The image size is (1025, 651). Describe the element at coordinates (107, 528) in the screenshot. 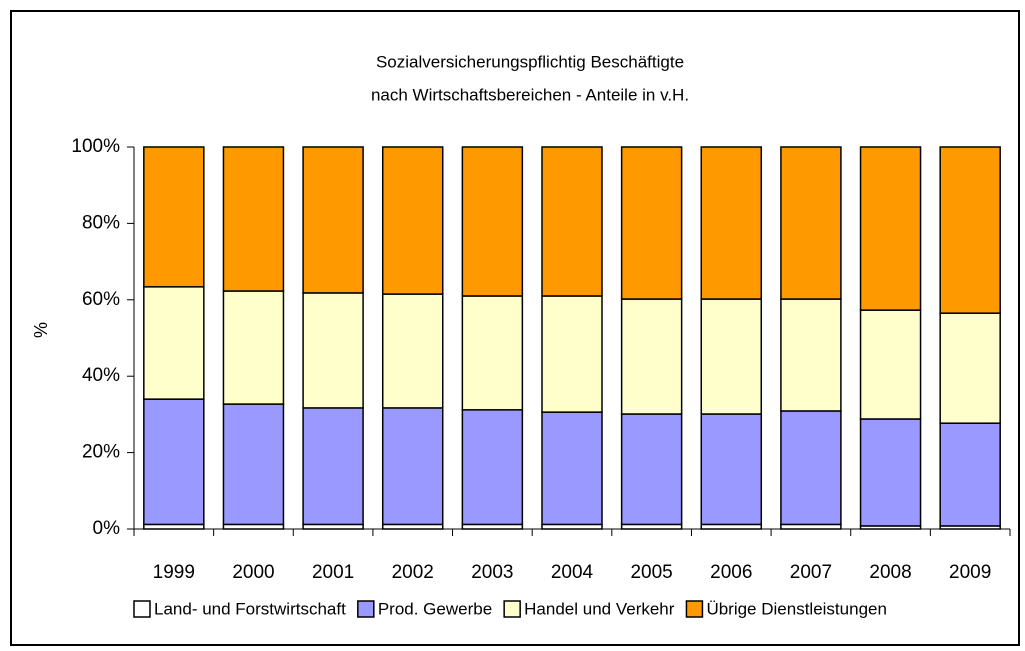

I see `y-tick-label: 0%` at that location.